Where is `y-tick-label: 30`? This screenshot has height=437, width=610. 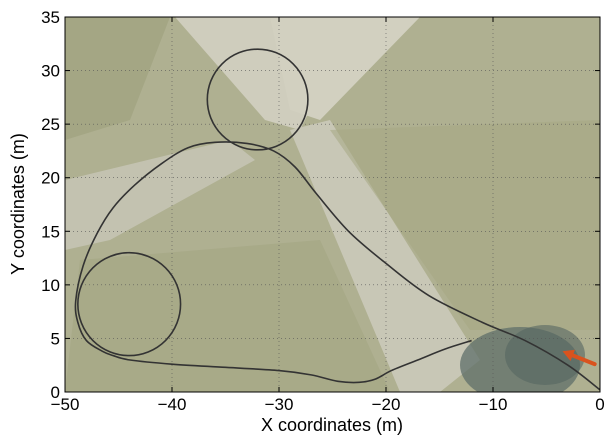
y-tick-label: 30 is located at coordinates (50, 71).